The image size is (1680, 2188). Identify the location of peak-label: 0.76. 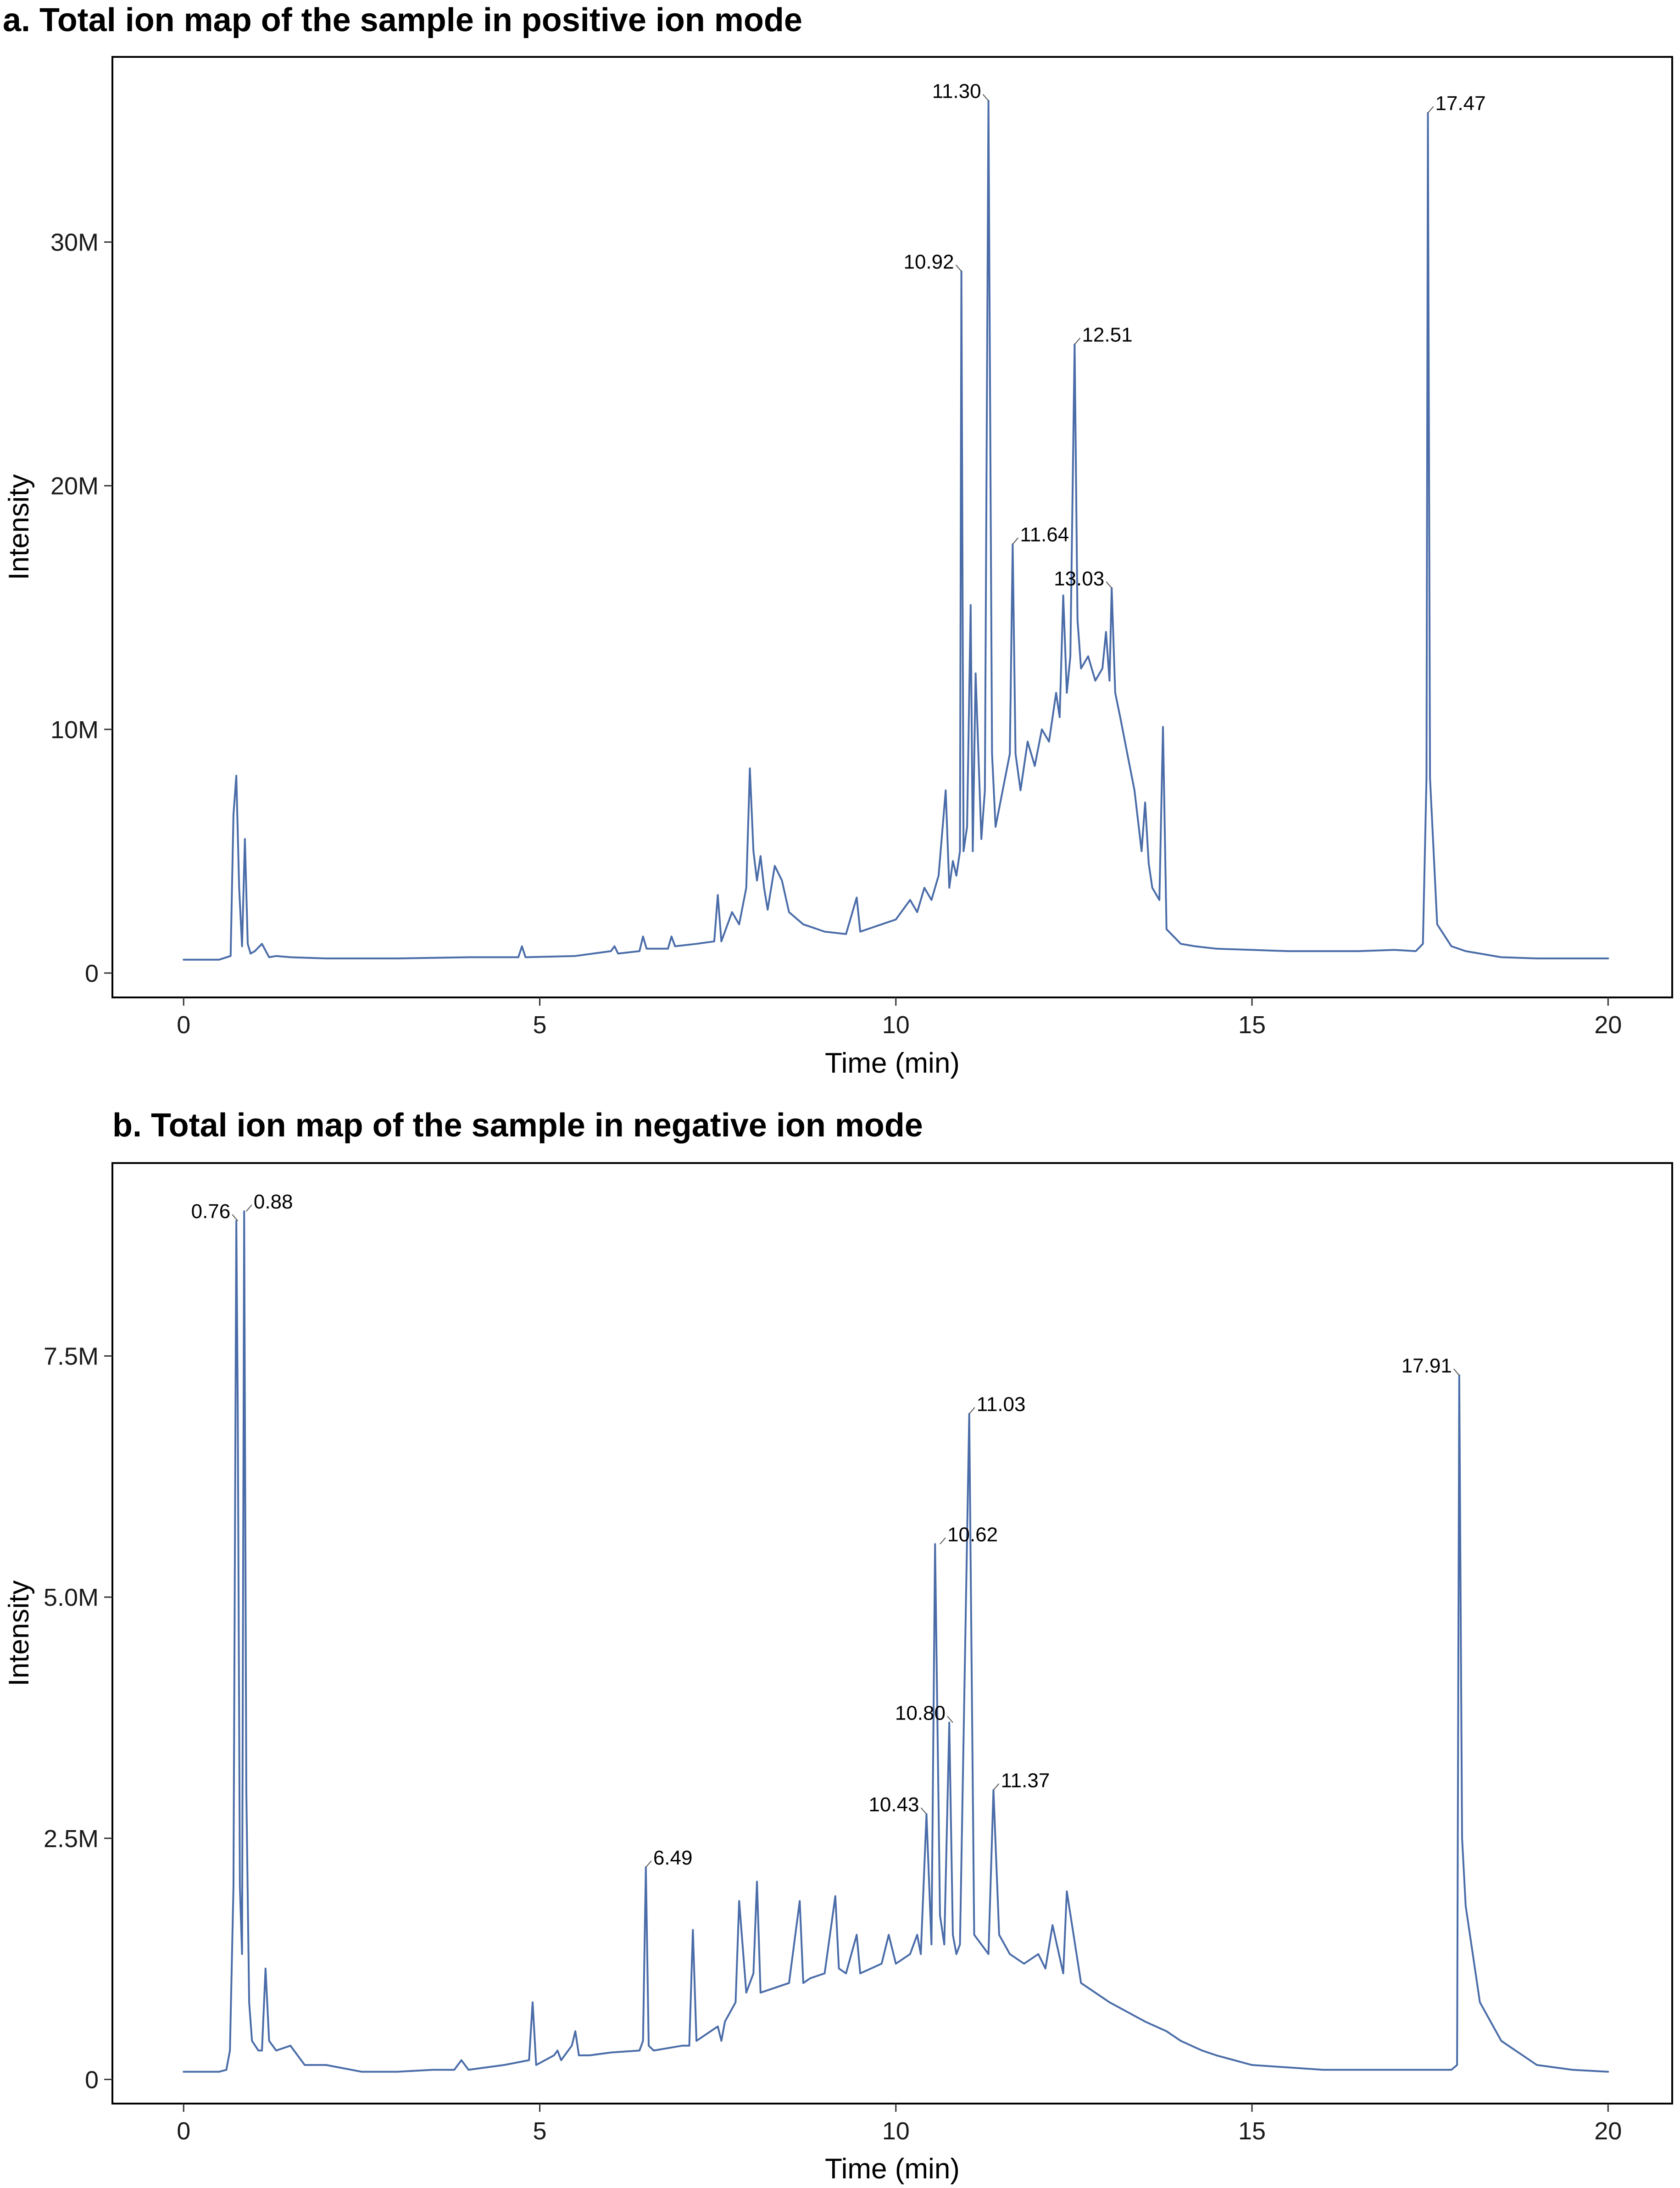
(211, 1211).